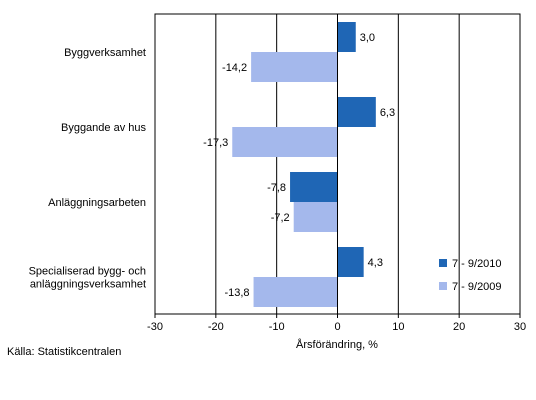 The image size is (536, 400). What do you see at coordinates (367, 38) in the screenshot?
I see `data-label: 3,0` at bounding box center [367, 38].